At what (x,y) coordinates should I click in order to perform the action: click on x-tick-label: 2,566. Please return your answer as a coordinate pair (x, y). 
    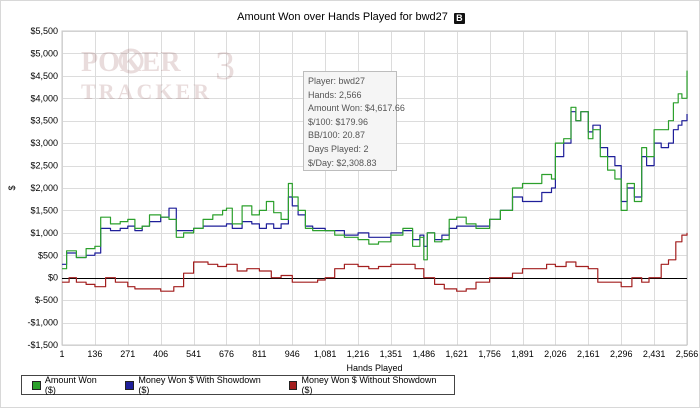
    Looking at the image, I should click on (687, 354).